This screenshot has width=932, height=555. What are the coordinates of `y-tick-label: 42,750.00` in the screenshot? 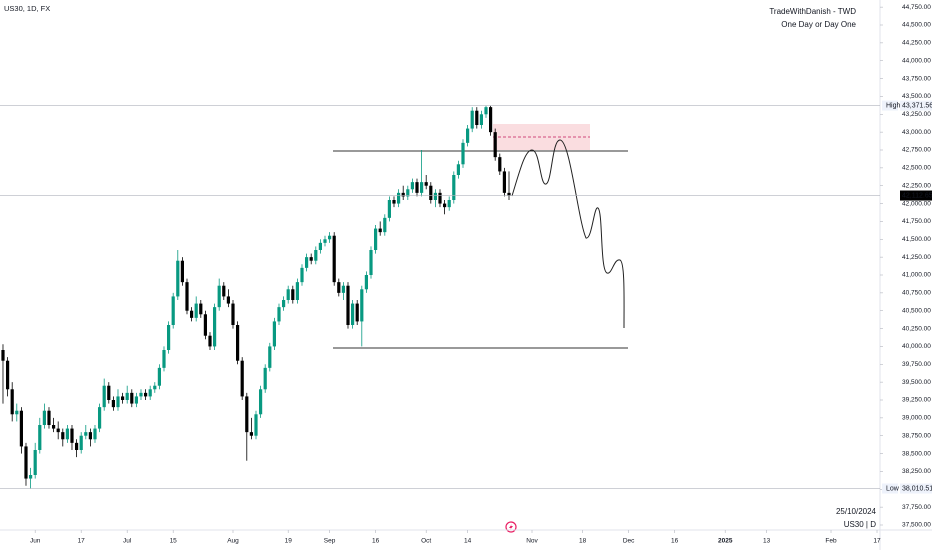 It's located at (916, 150).